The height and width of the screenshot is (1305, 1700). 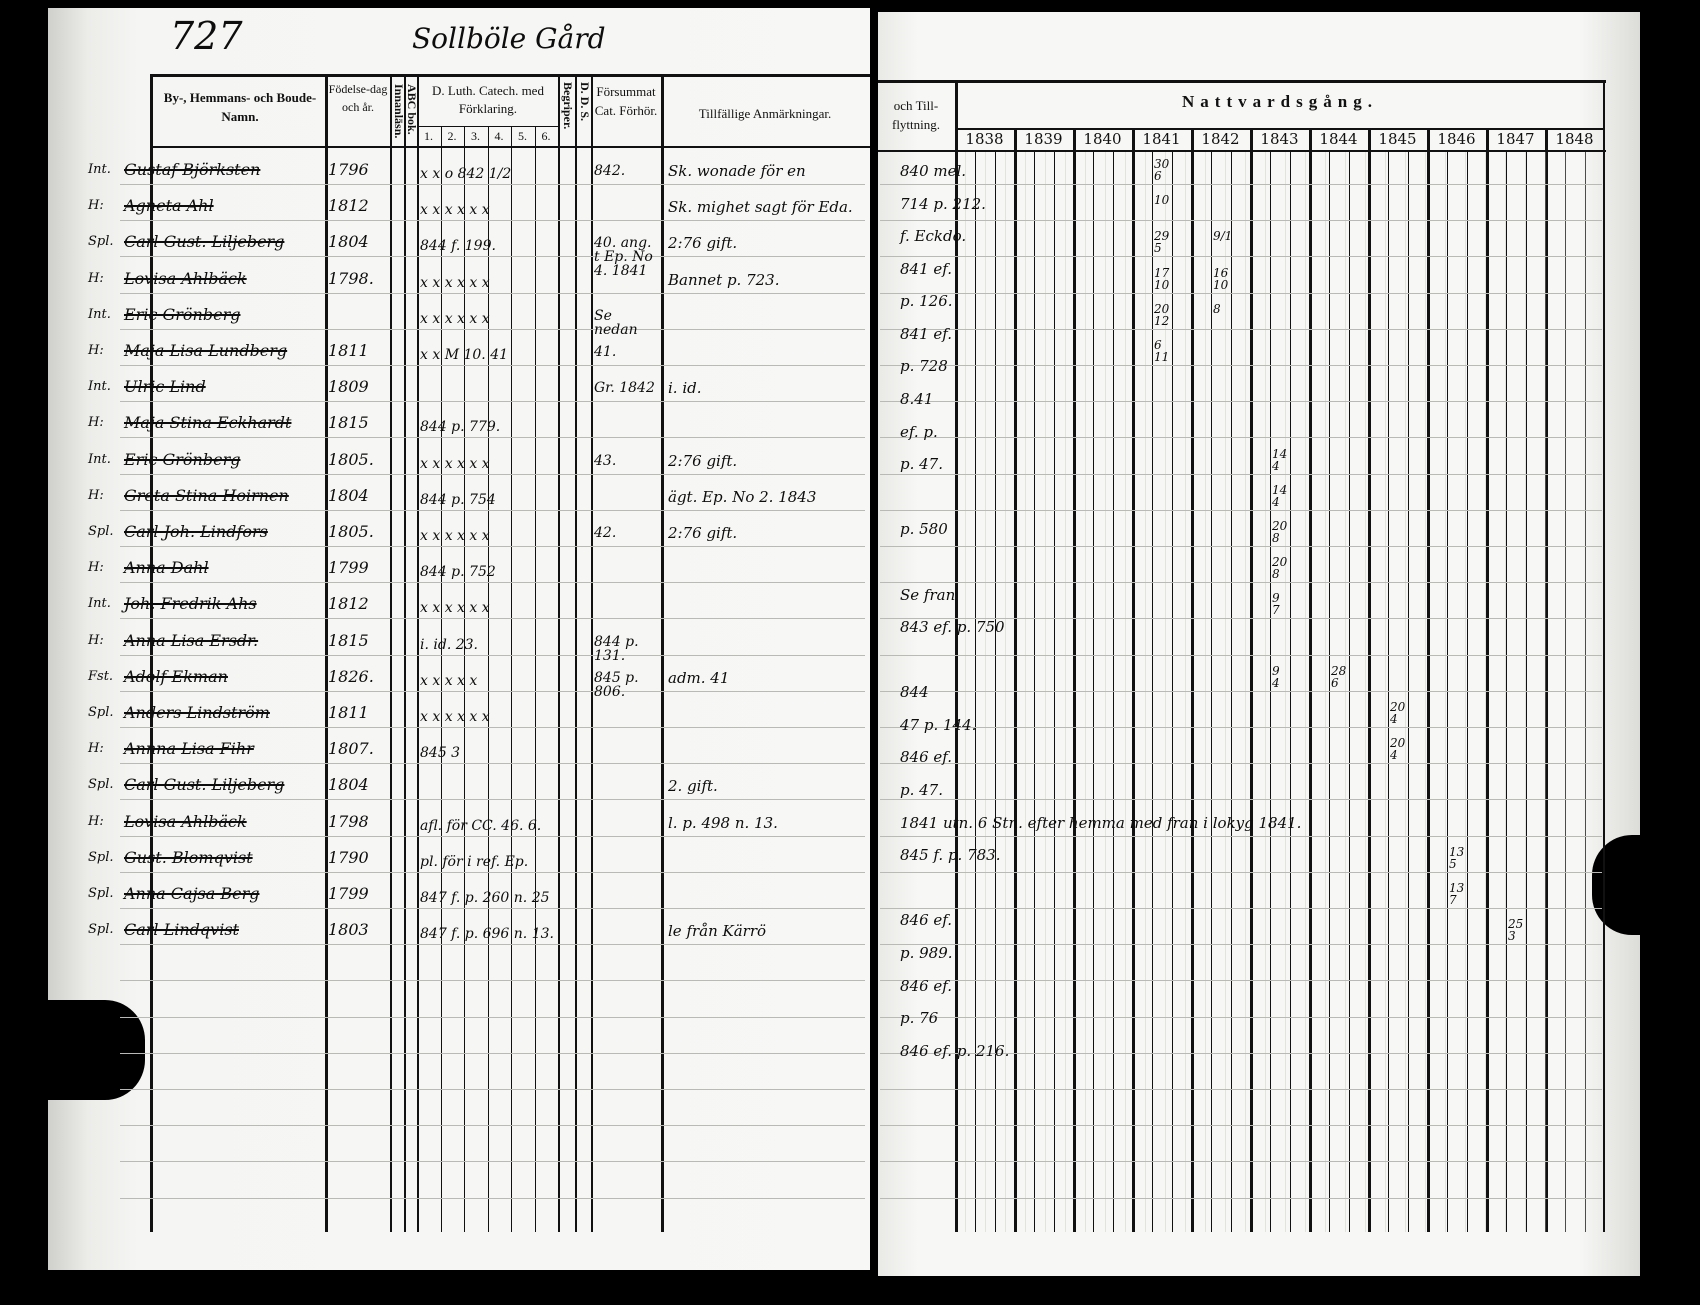 What do you see at coordinates (458, 572) in the screenshot?
I see `entry-catechism: 844 p. 752` at bounding box center [458, 572].